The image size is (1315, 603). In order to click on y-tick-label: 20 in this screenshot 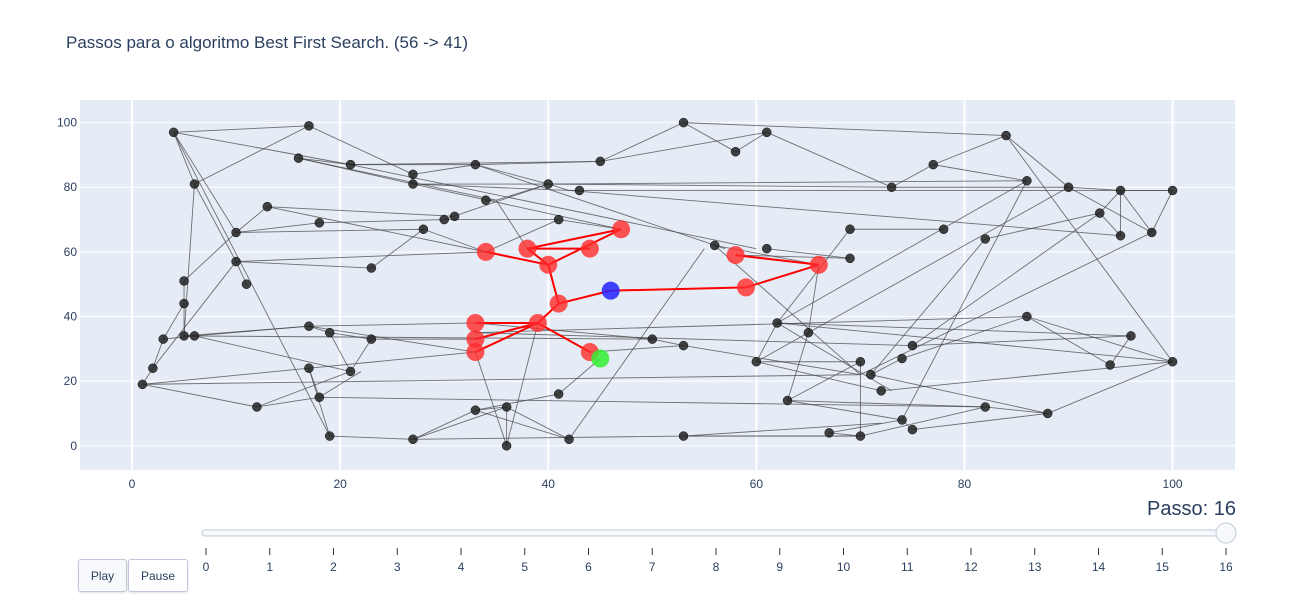, I will do `click(71, 381)`.